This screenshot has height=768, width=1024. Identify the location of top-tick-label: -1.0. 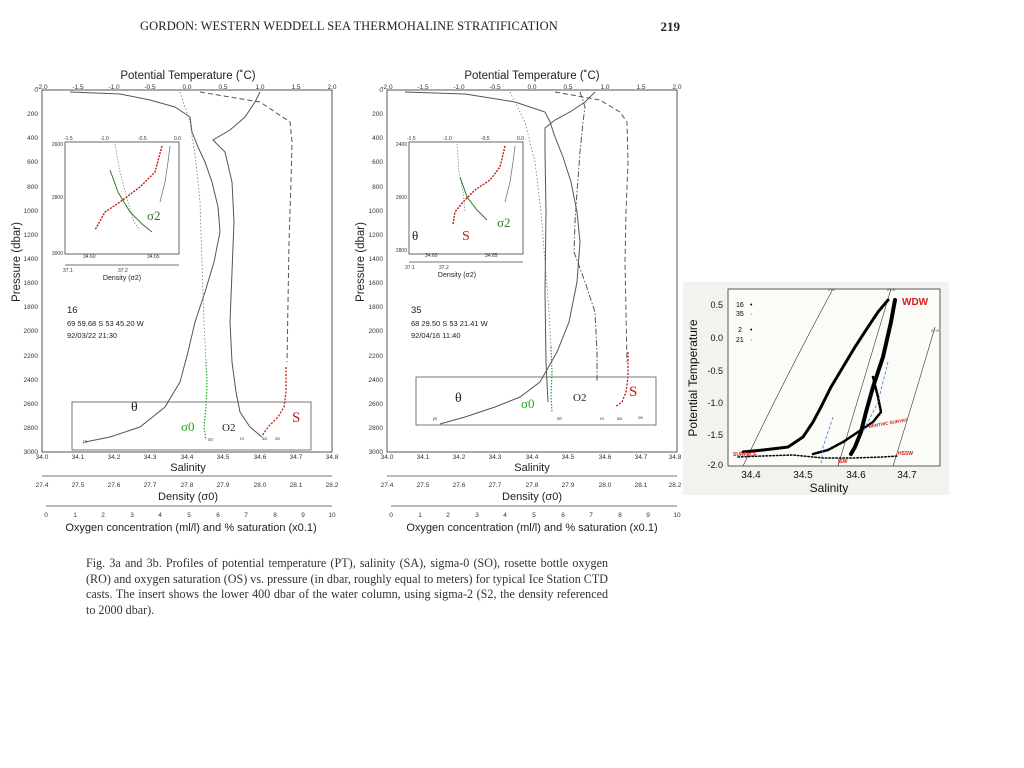
(114, 87).